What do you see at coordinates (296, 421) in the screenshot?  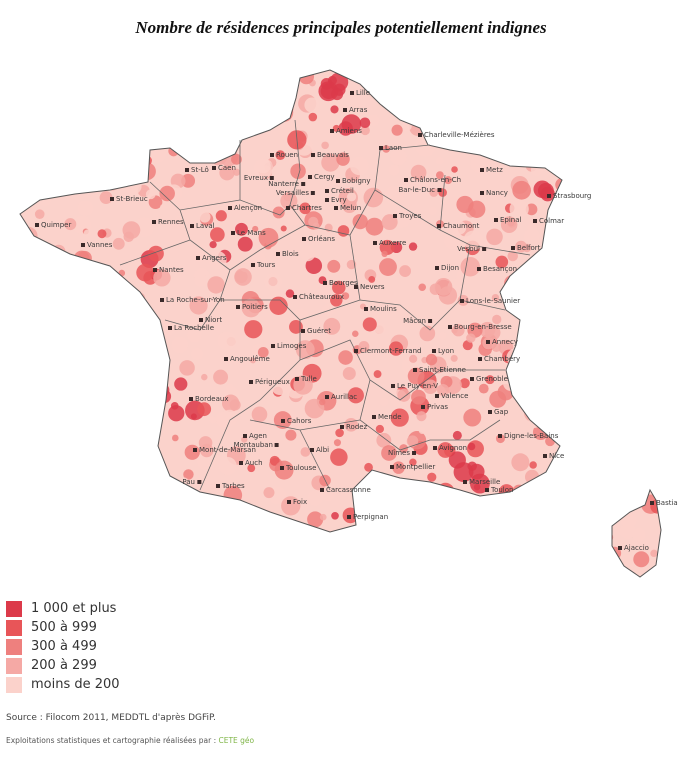 I see `city-label: Cahors` at bounding box center [296, 421].